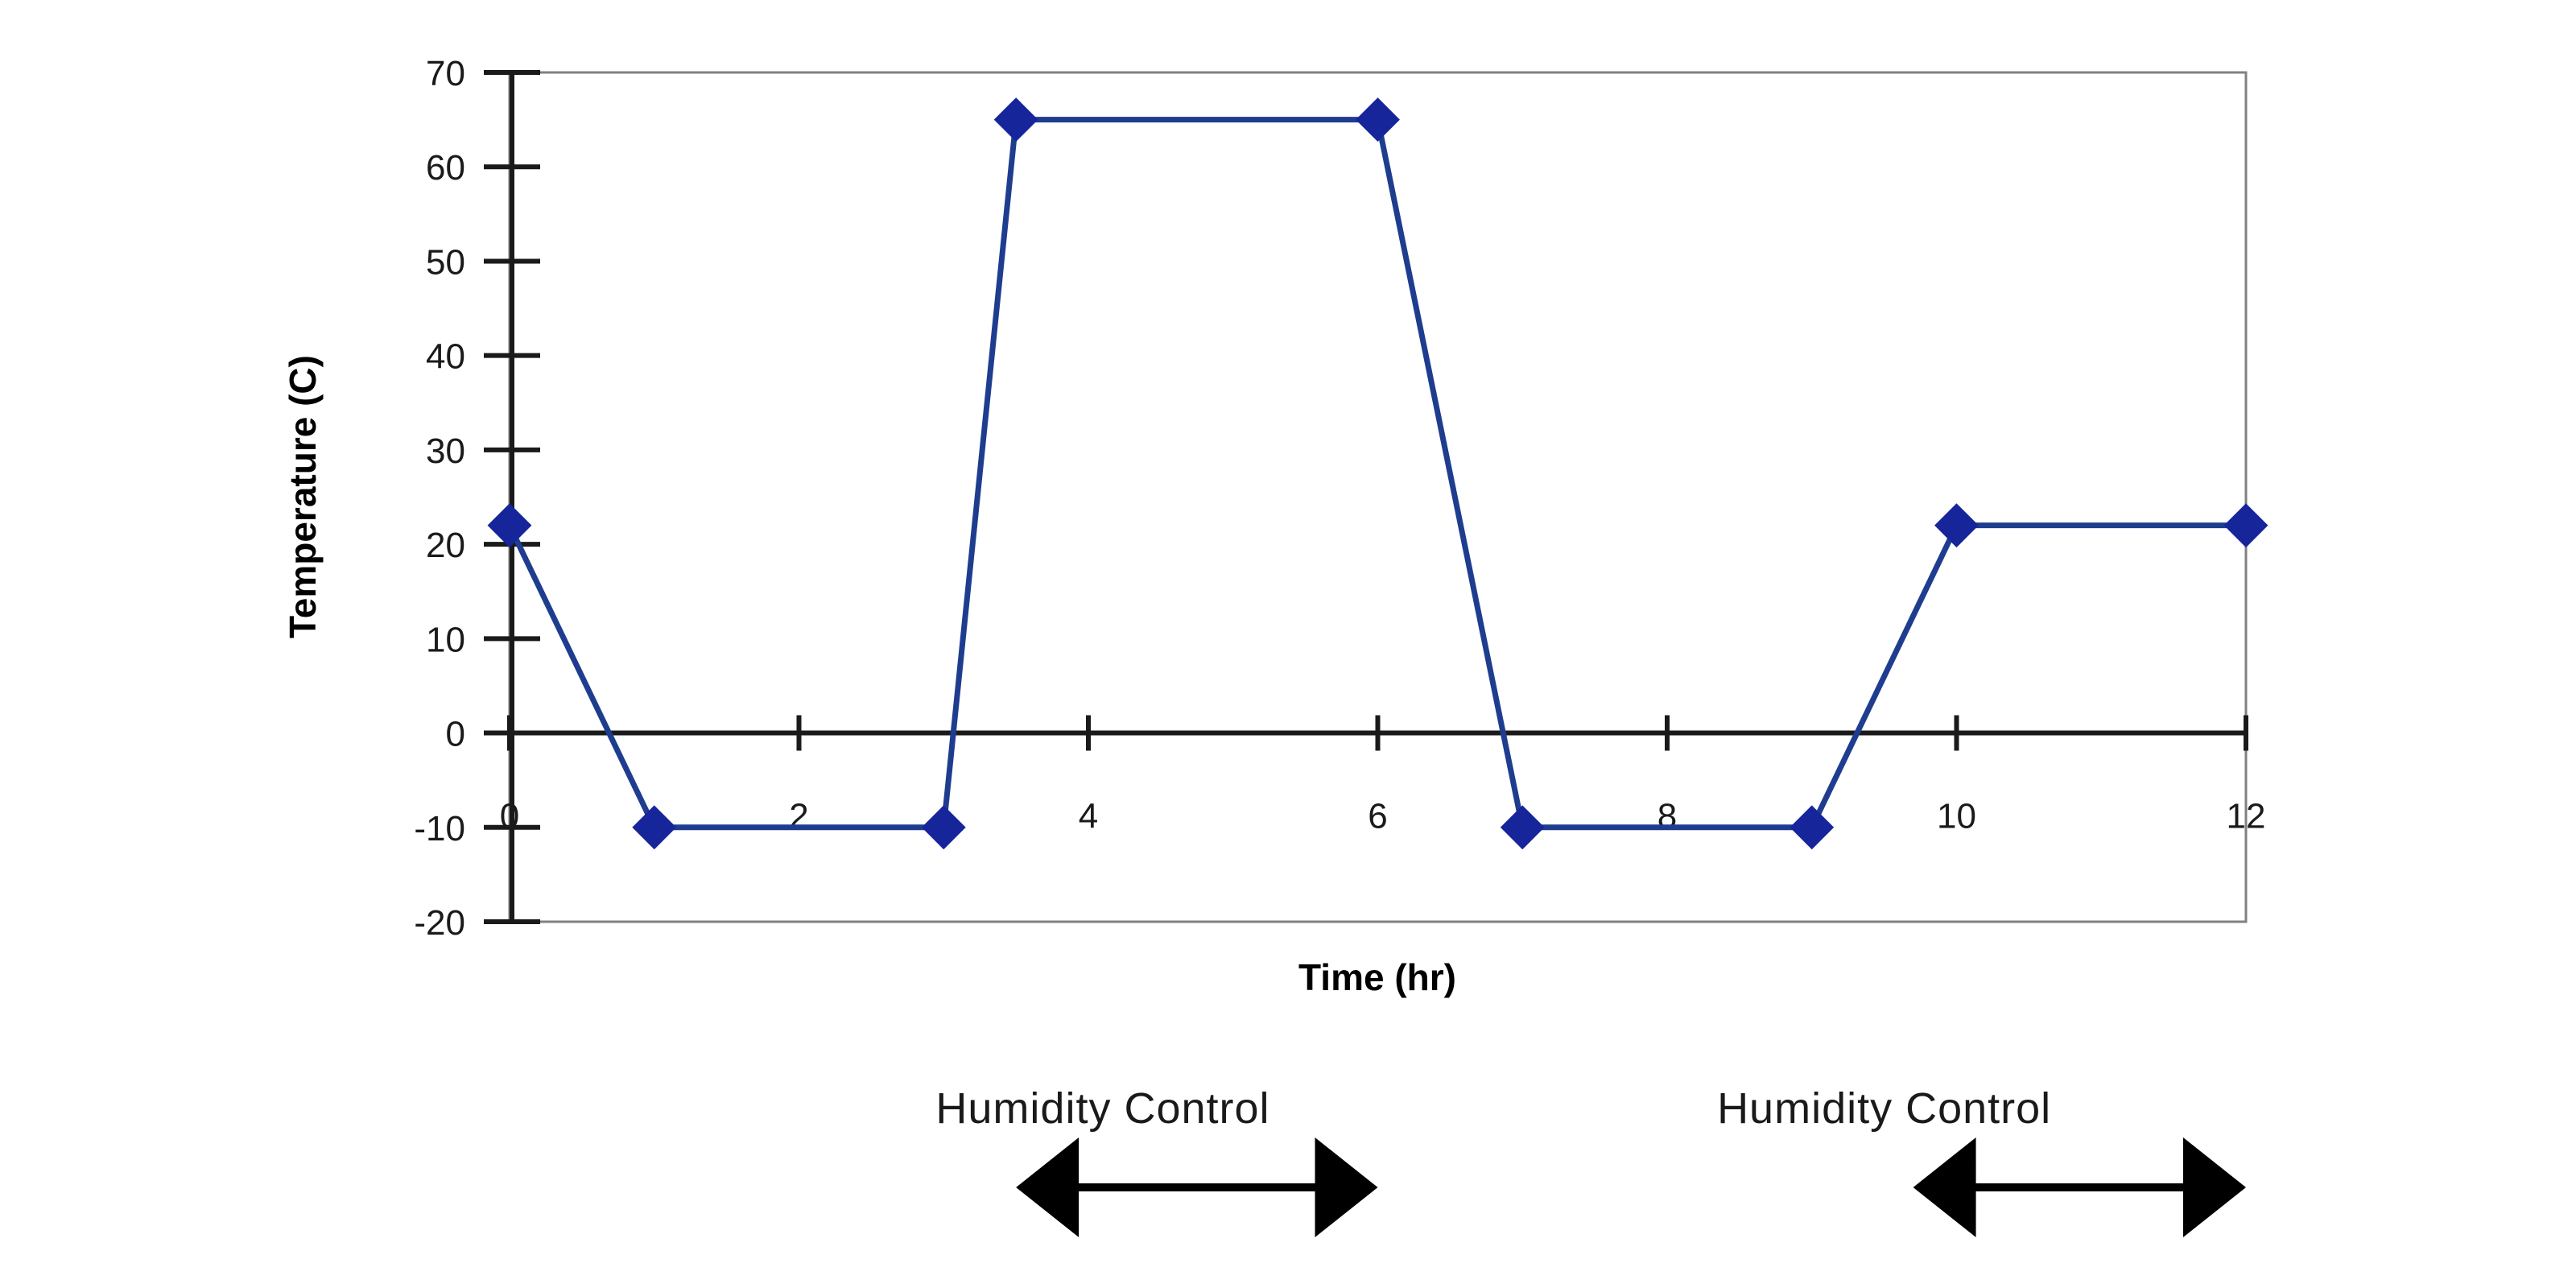 The width and height of the screenshot is (2576, 1288). What do you see at coordinates (455, 734) in the screenshot?
I see `y-tick-label: 0` at bounding box center [455, 734].